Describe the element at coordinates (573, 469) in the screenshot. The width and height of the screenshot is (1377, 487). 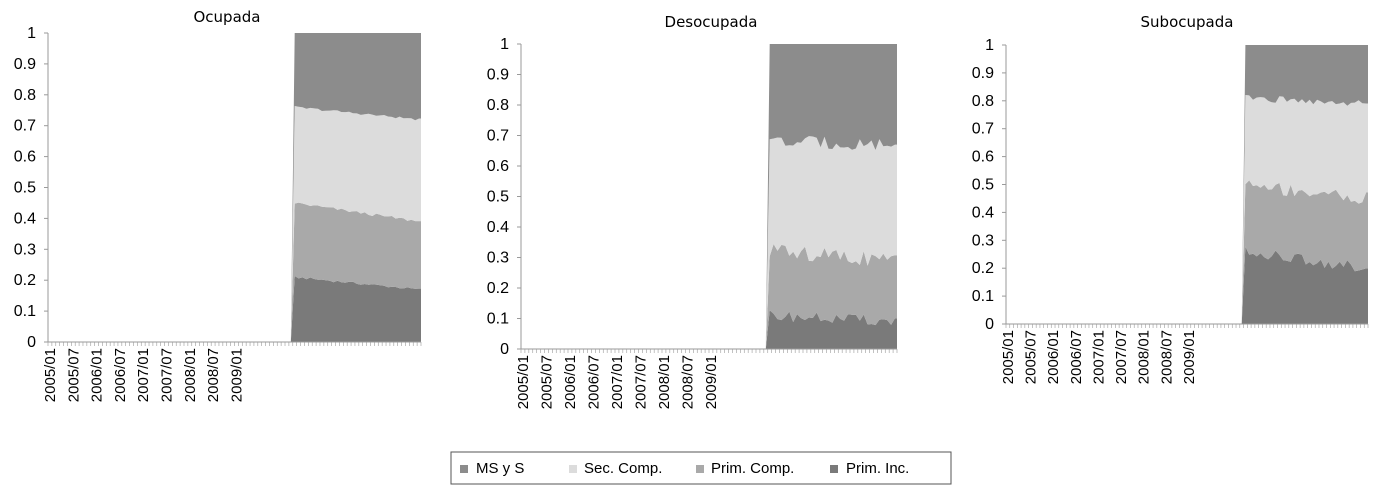
I see `legend-swatch-sec-comp` at that location.